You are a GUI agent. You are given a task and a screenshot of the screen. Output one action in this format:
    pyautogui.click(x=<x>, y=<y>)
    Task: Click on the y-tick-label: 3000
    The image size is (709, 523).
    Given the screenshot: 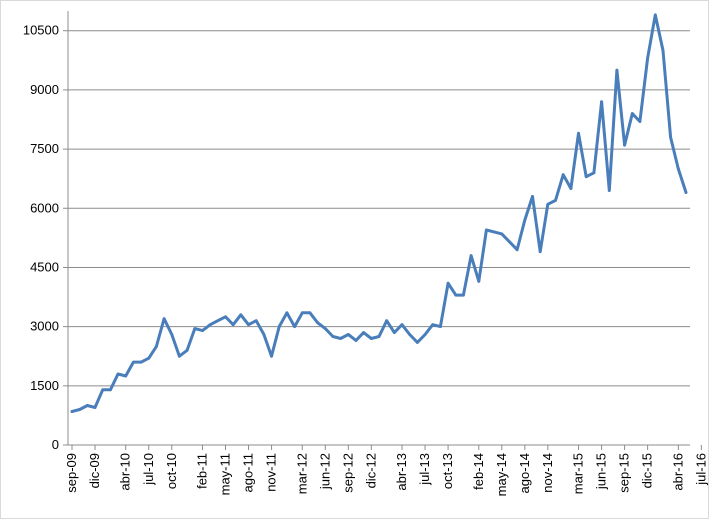 What is the action you would take?
    pyautogui.click(x=44, y=326)
    